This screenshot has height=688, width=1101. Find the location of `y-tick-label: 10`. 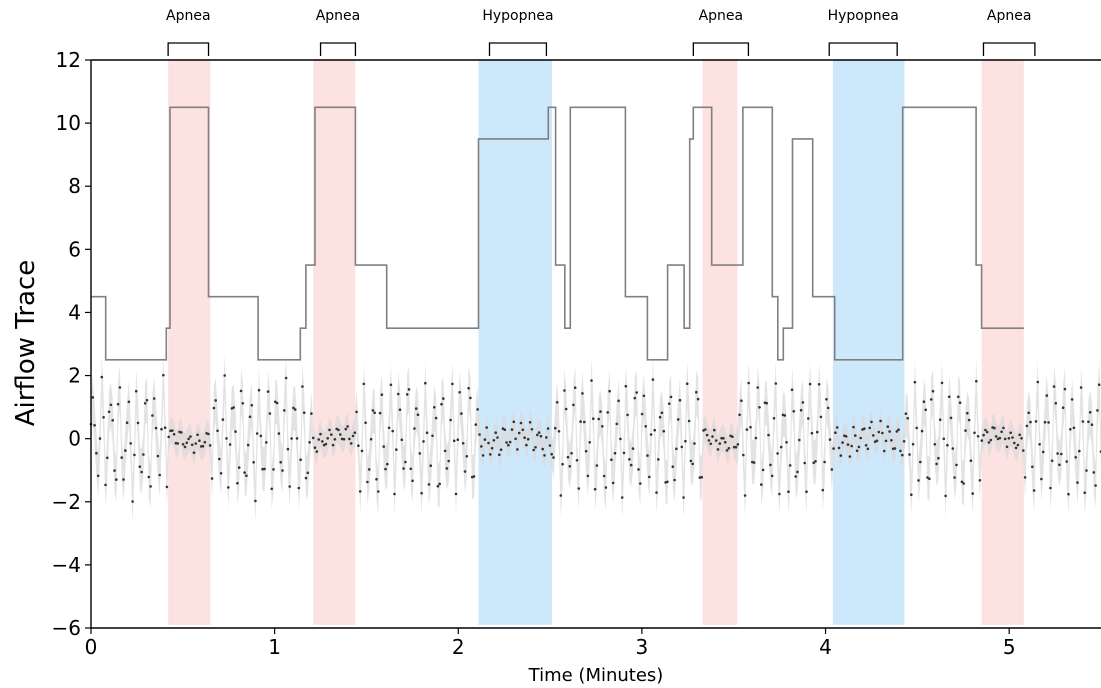

y-tick-label: 10 is located at coordinates (68, 123).